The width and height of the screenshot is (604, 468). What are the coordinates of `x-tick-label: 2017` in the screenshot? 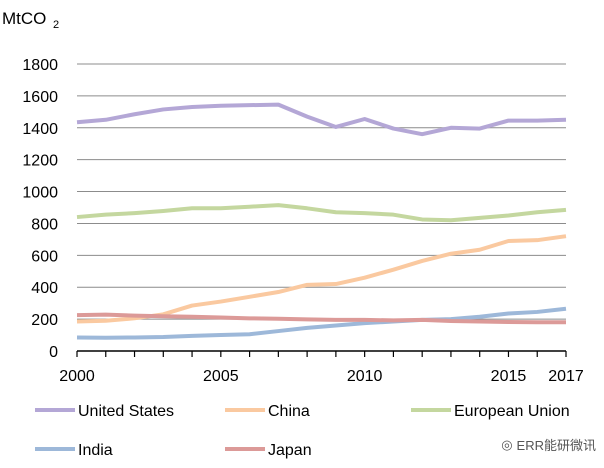 It's located at (566, 376).